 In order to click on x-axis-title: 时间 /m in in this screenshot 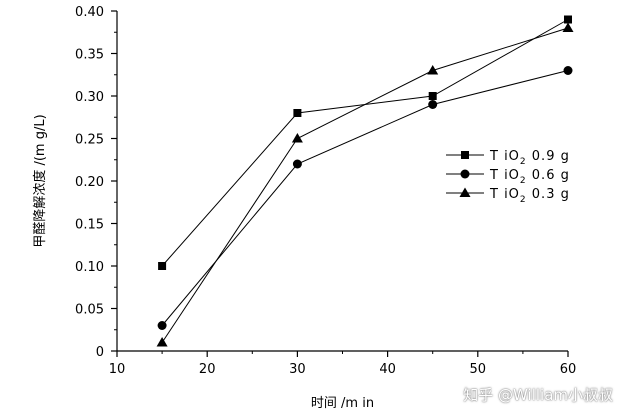, I will do `click(342, 403)`.